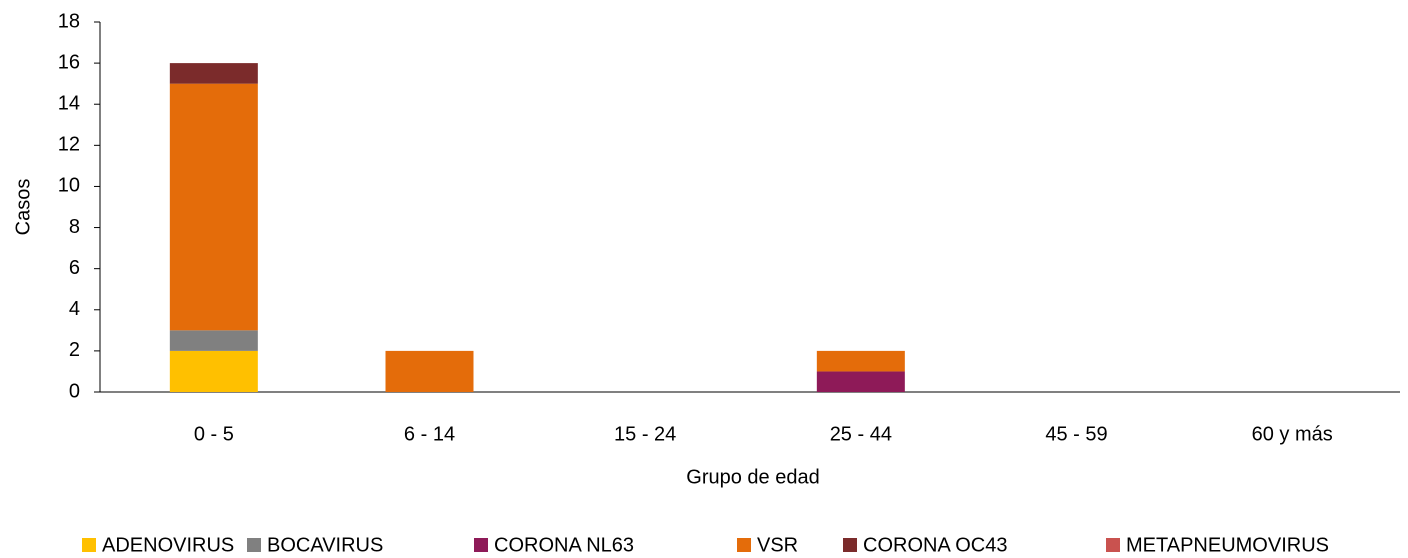  I want to click on legend-label: METAPNEUMOVIRUS, so click(1227, 545).